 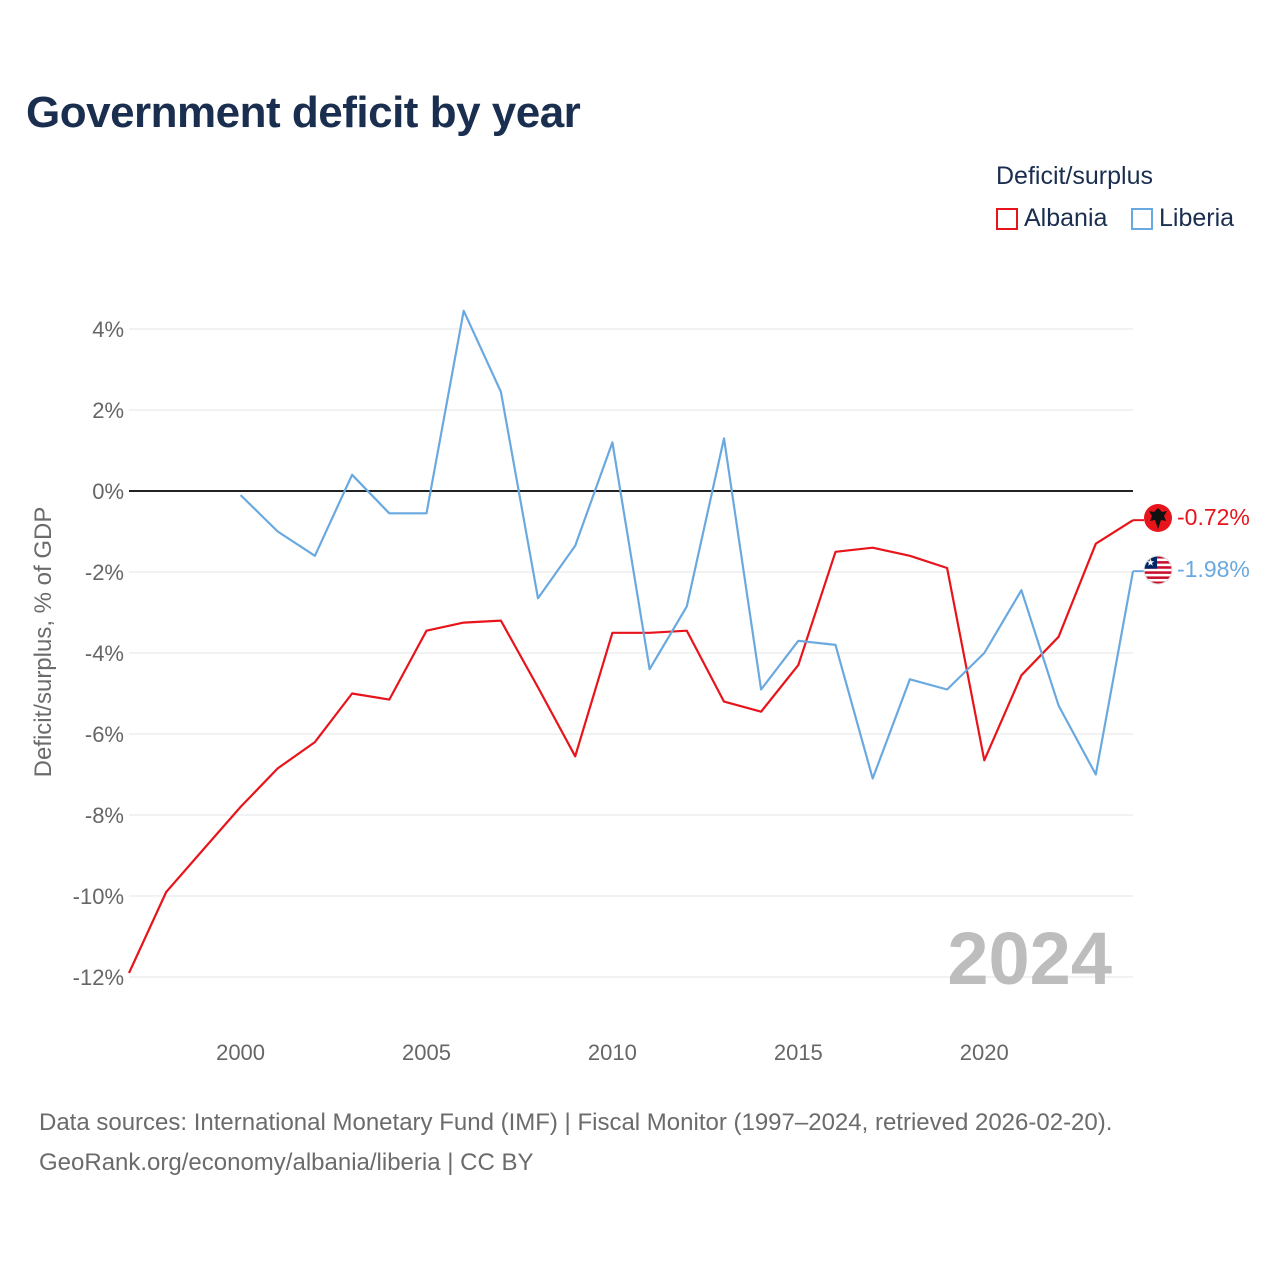 I want to click on y-tick-label: -4%, so click(x=104, y=653).